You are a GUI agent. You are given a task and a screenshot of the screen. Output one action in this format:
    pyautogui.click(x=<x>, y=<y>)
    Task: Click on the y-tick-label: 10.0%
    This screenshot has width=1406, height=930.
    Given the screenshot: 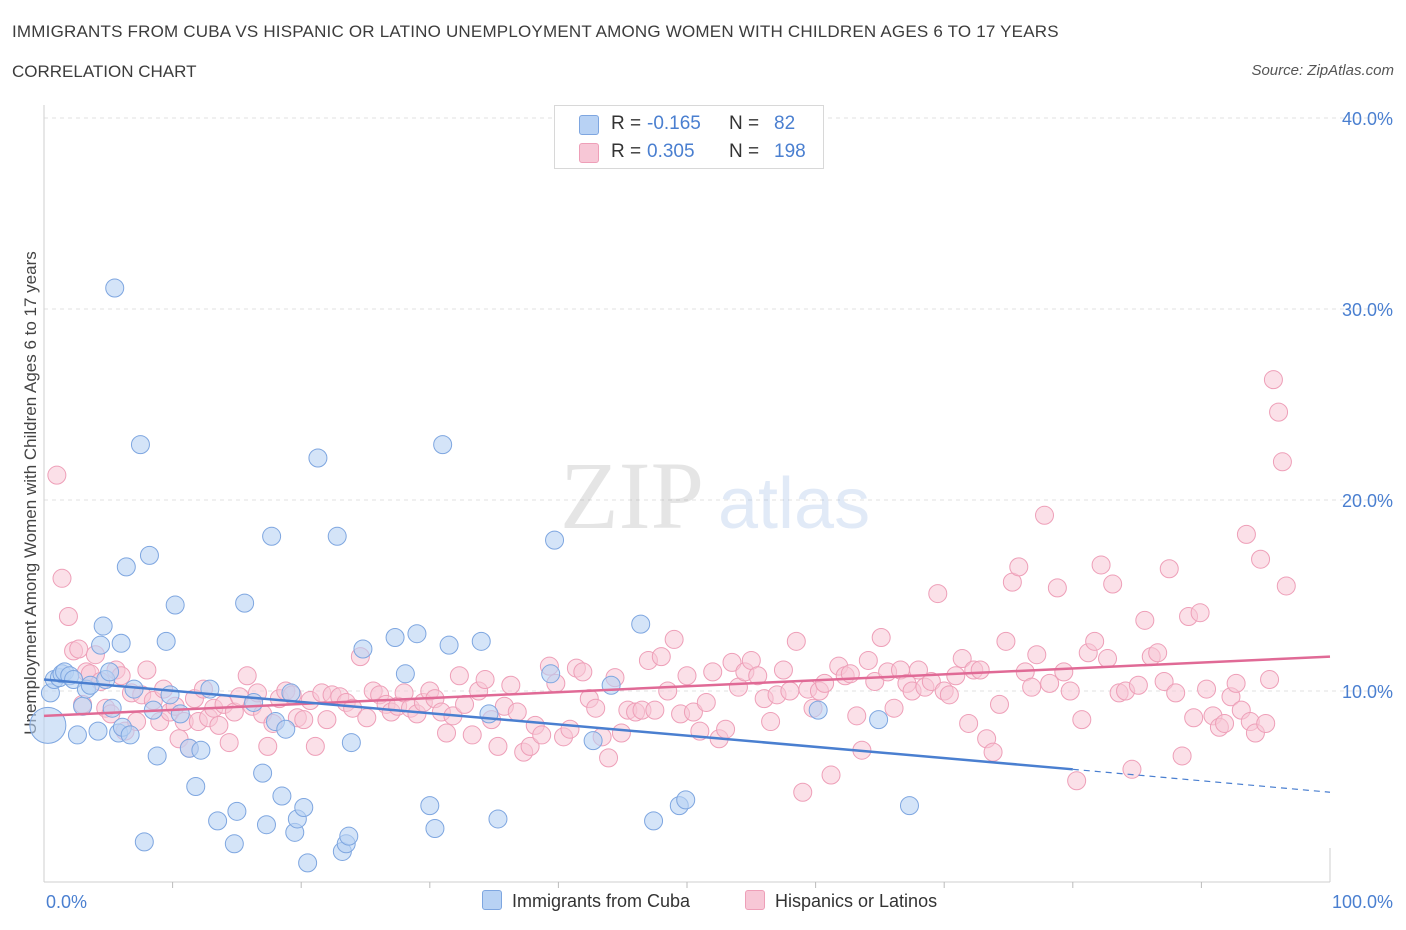 What is the action you would take?
    pyautogui.click(x=1367, y=692)
    